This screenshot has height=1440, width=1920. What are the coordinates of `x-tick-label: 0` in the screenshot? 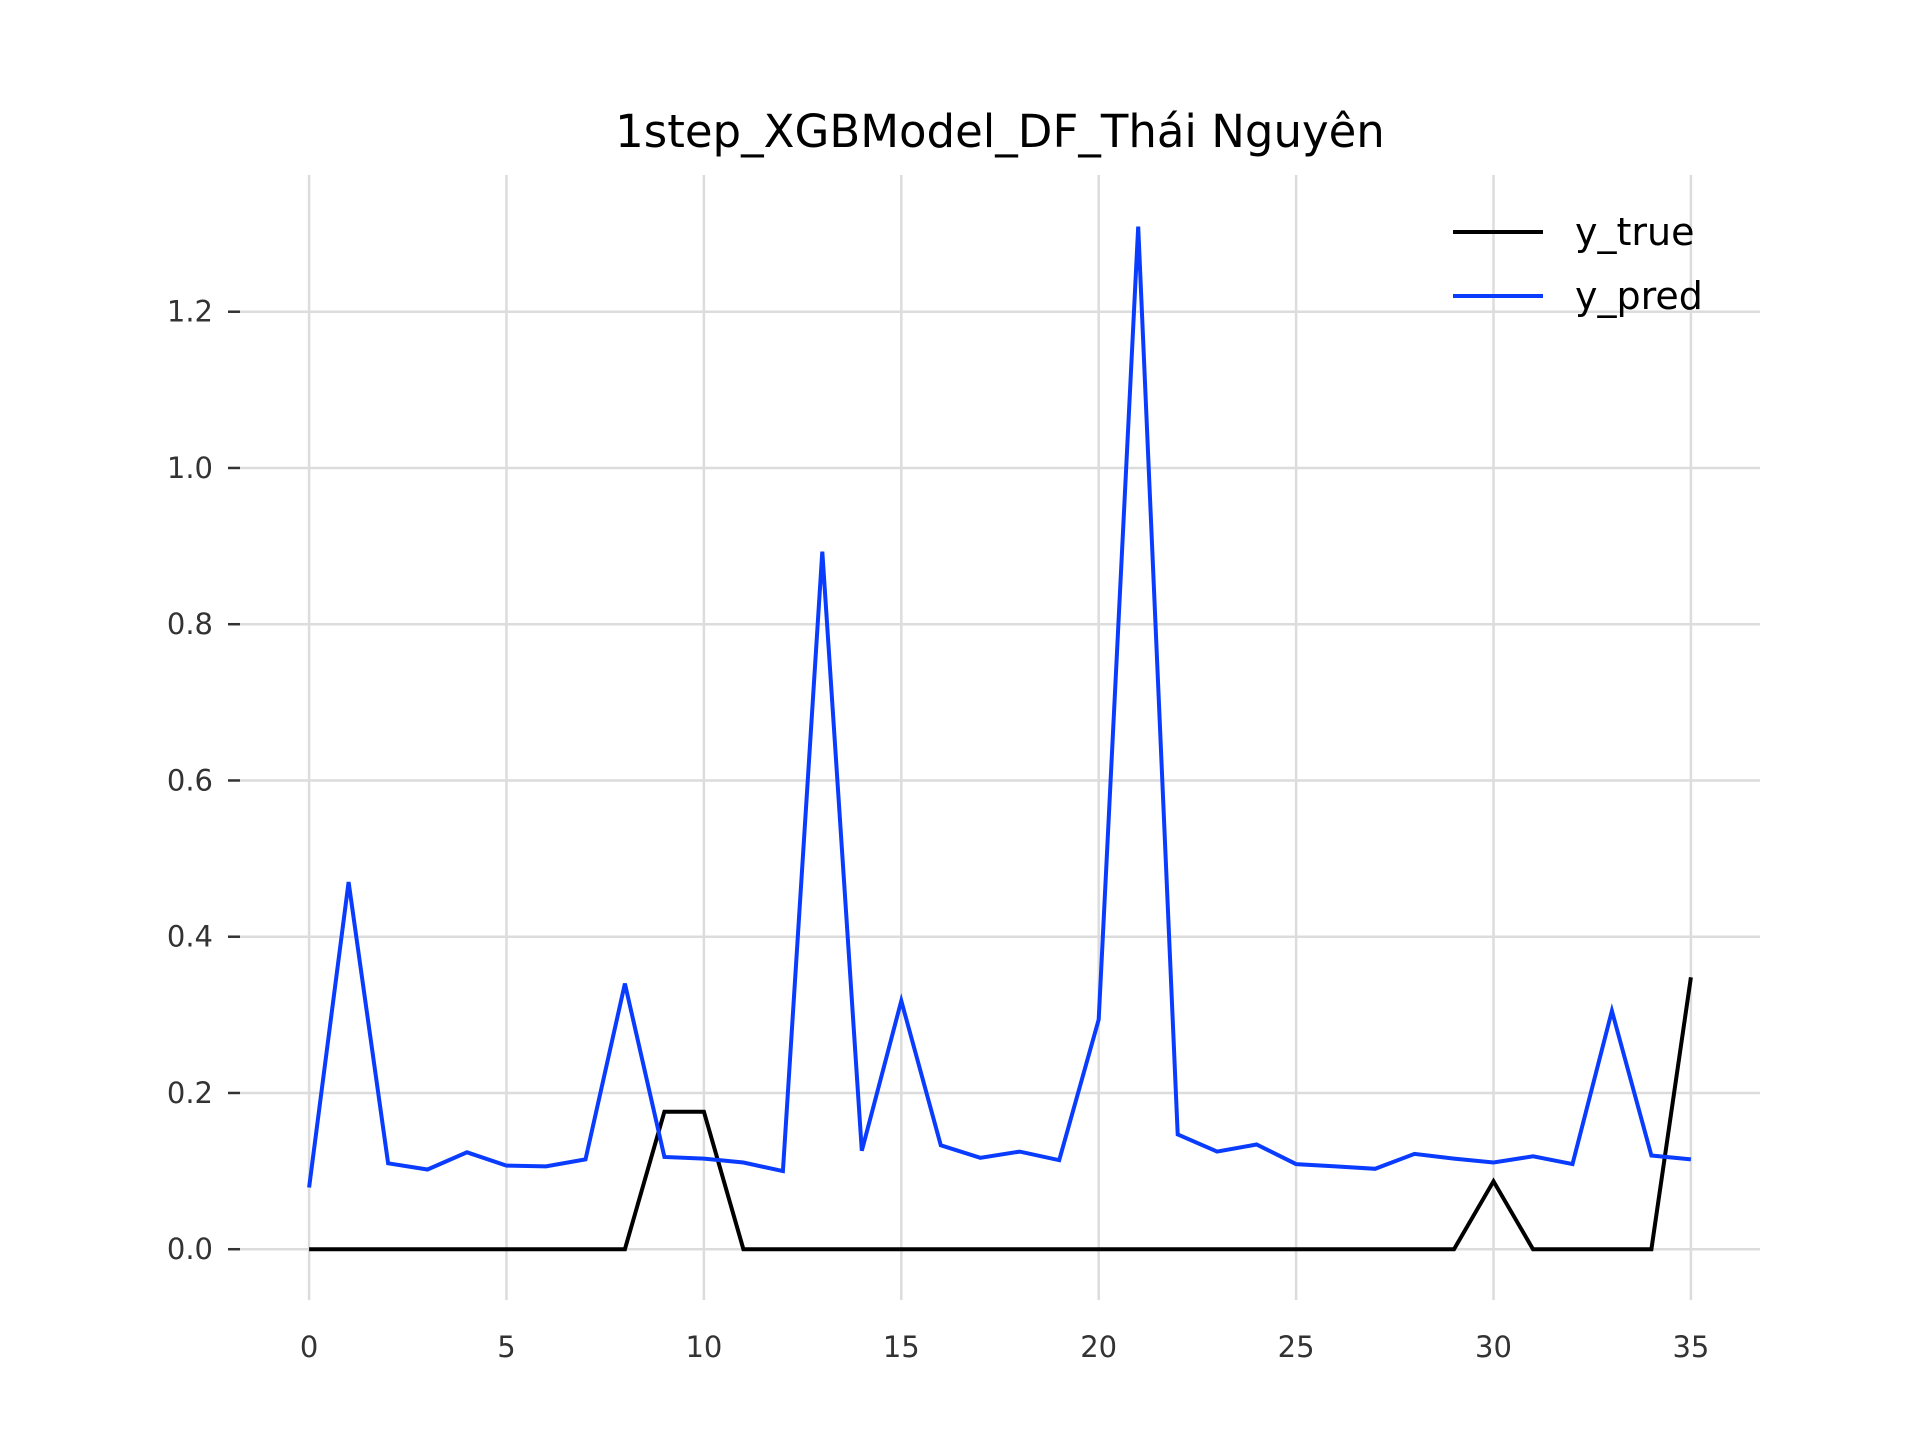 It's located at (309, 1347).